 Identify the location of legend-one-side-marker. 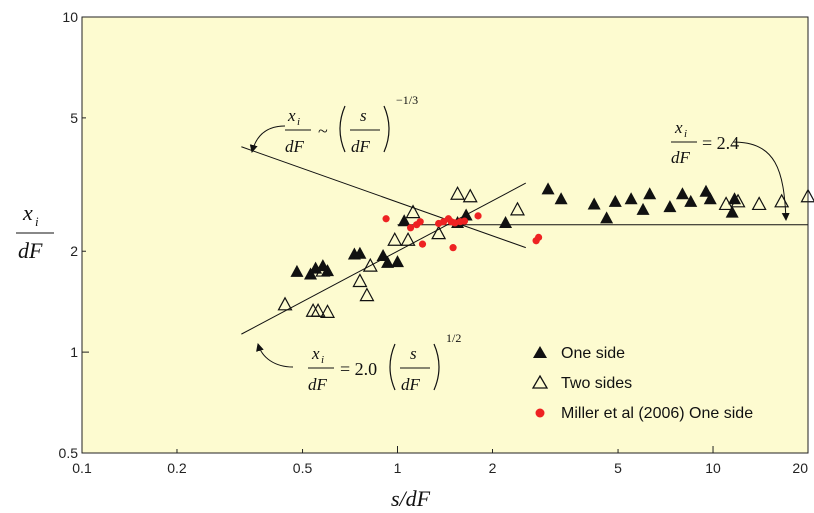
(540, 352).